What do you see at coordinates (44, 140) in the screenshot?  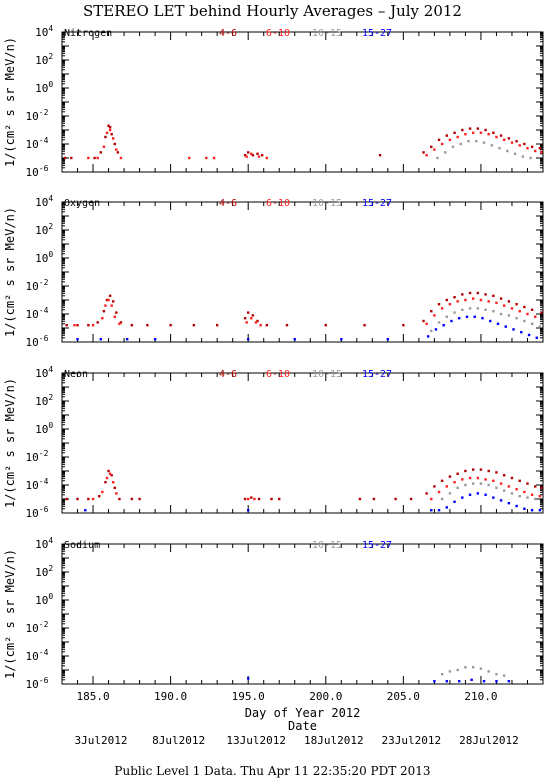 I see `y-tick-exponent: -4` at bounding box center [44, 140].